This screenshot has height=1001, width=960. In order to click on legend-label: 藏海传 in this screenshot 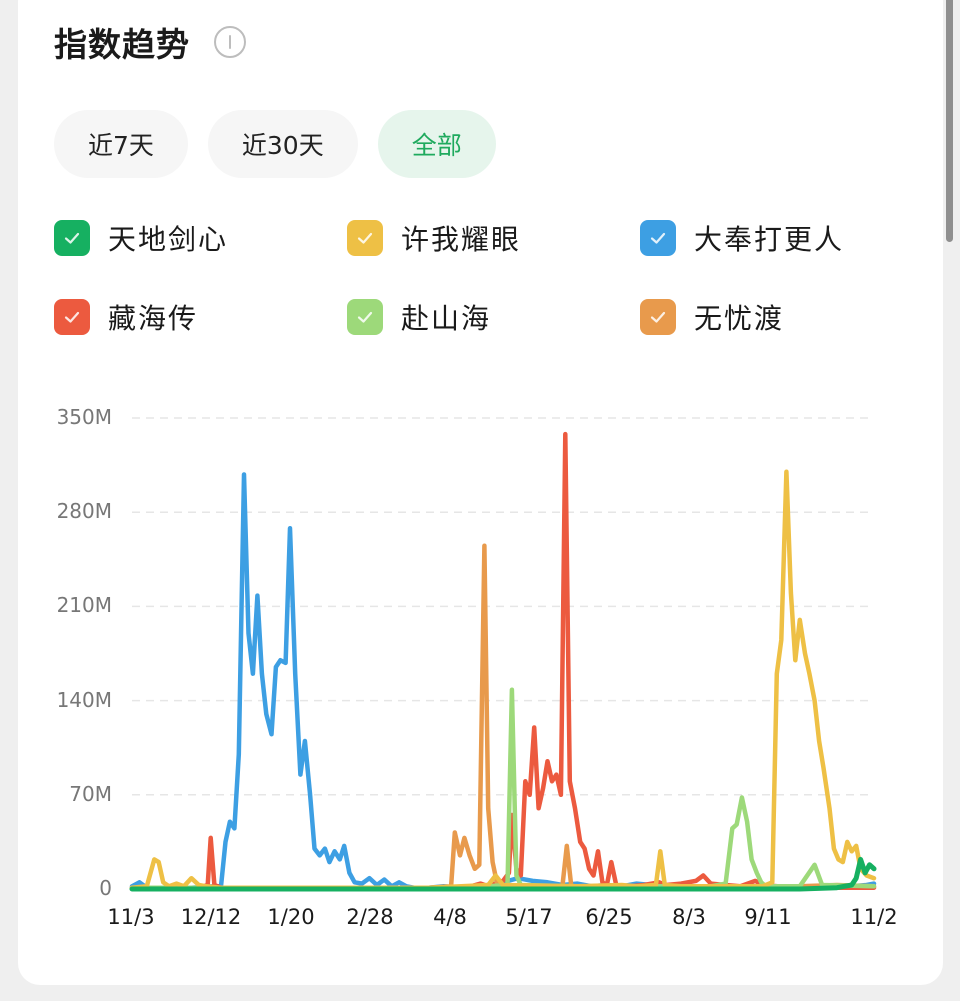, I will do `click(153, 318)`.